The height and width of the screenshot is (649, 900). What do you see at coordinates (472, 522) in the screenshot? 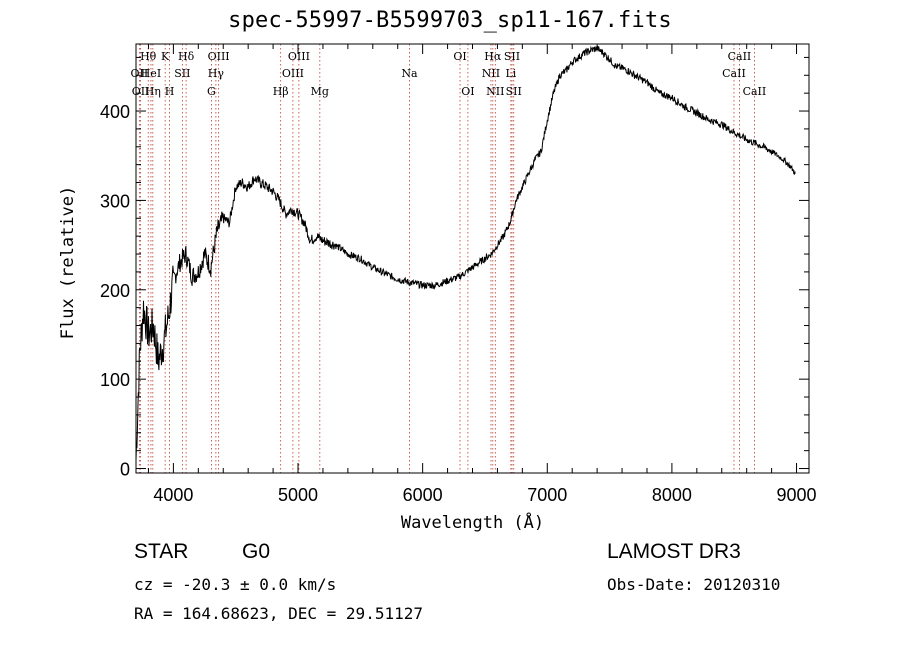
I see `x-axis-label: Wavelength (Å)` at bounding box center [472, 522].